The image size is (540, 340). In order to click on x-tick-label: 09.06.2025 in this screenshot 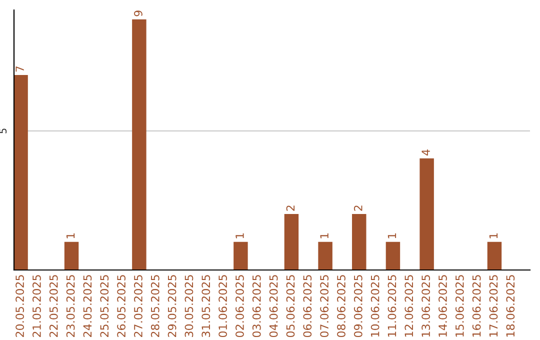, I will do `click(358, 306)`.